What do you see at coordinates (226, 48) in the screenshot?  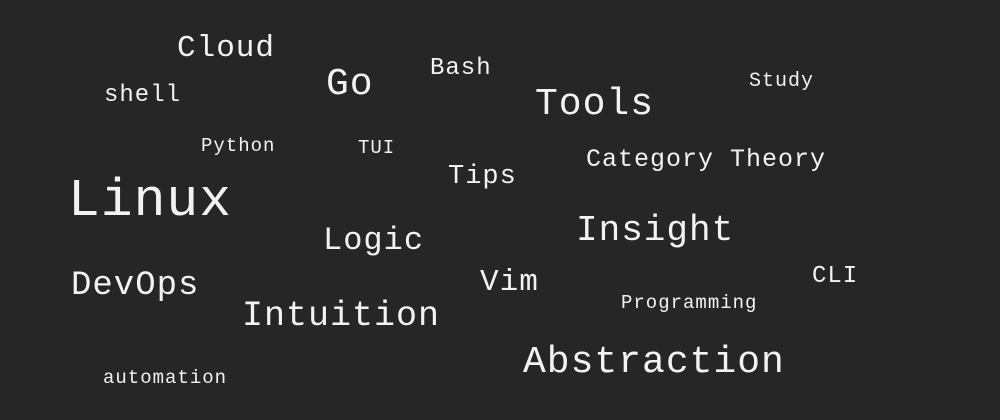 I see `word-cloud-term: Cloud` at bounding box center [226, 48].